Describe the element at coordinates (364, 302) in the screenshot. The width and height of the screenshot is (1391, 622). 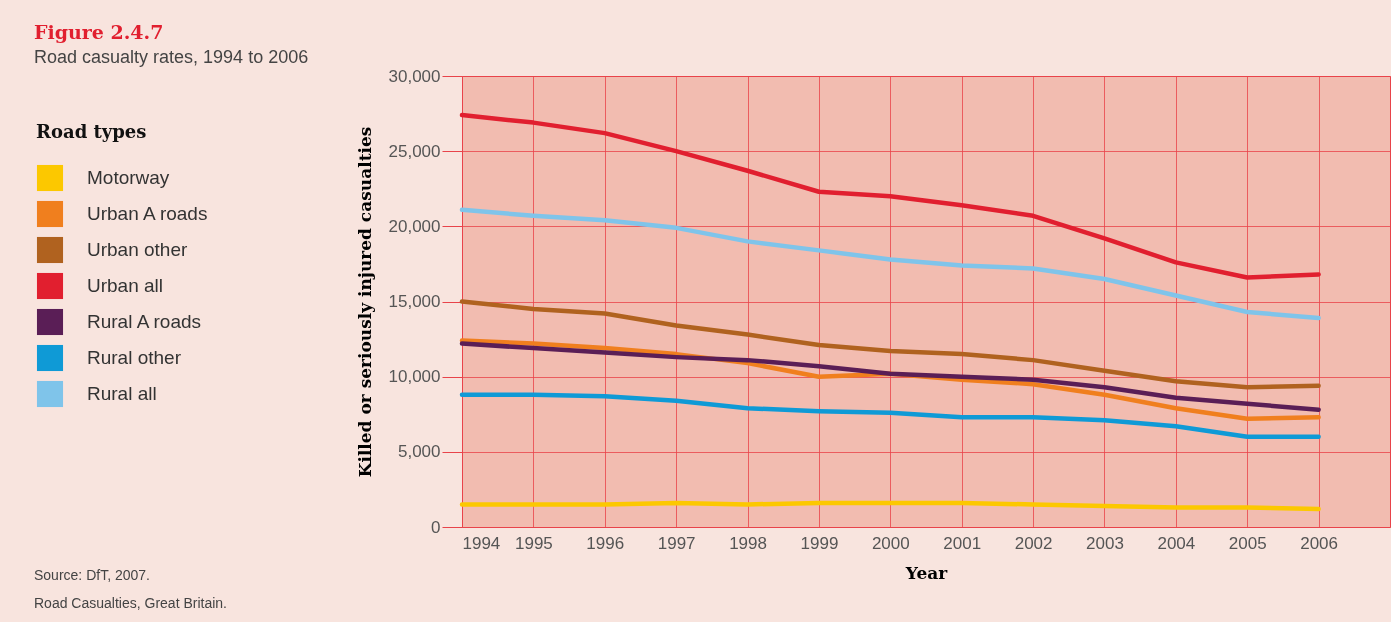
I see `y-axis-title: Killed or seriously injured casualties` at that location.